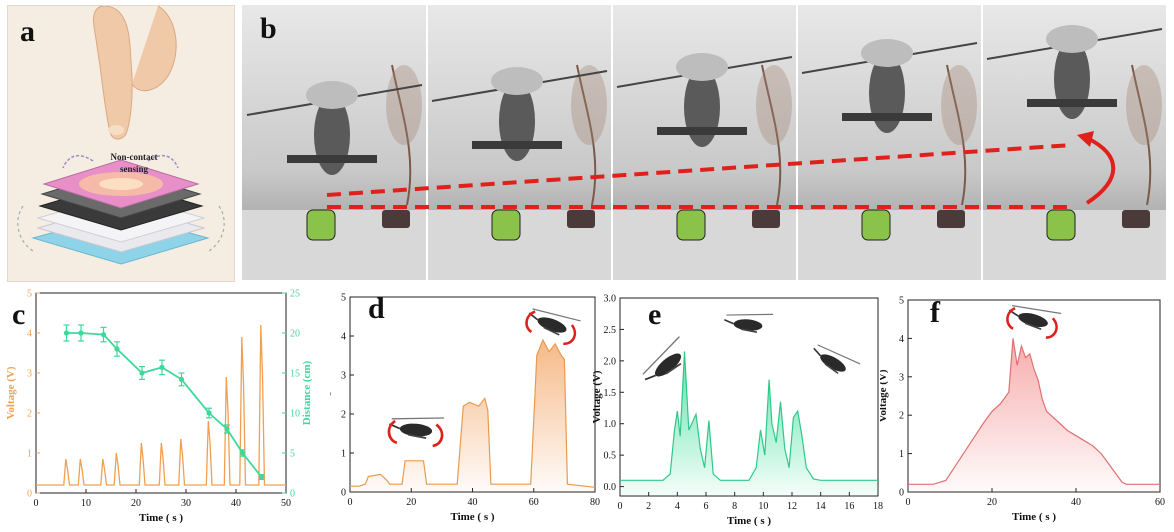 The image size is (1174, 532). I want to click on y-tick-label: 1.5, so click(610, 393).